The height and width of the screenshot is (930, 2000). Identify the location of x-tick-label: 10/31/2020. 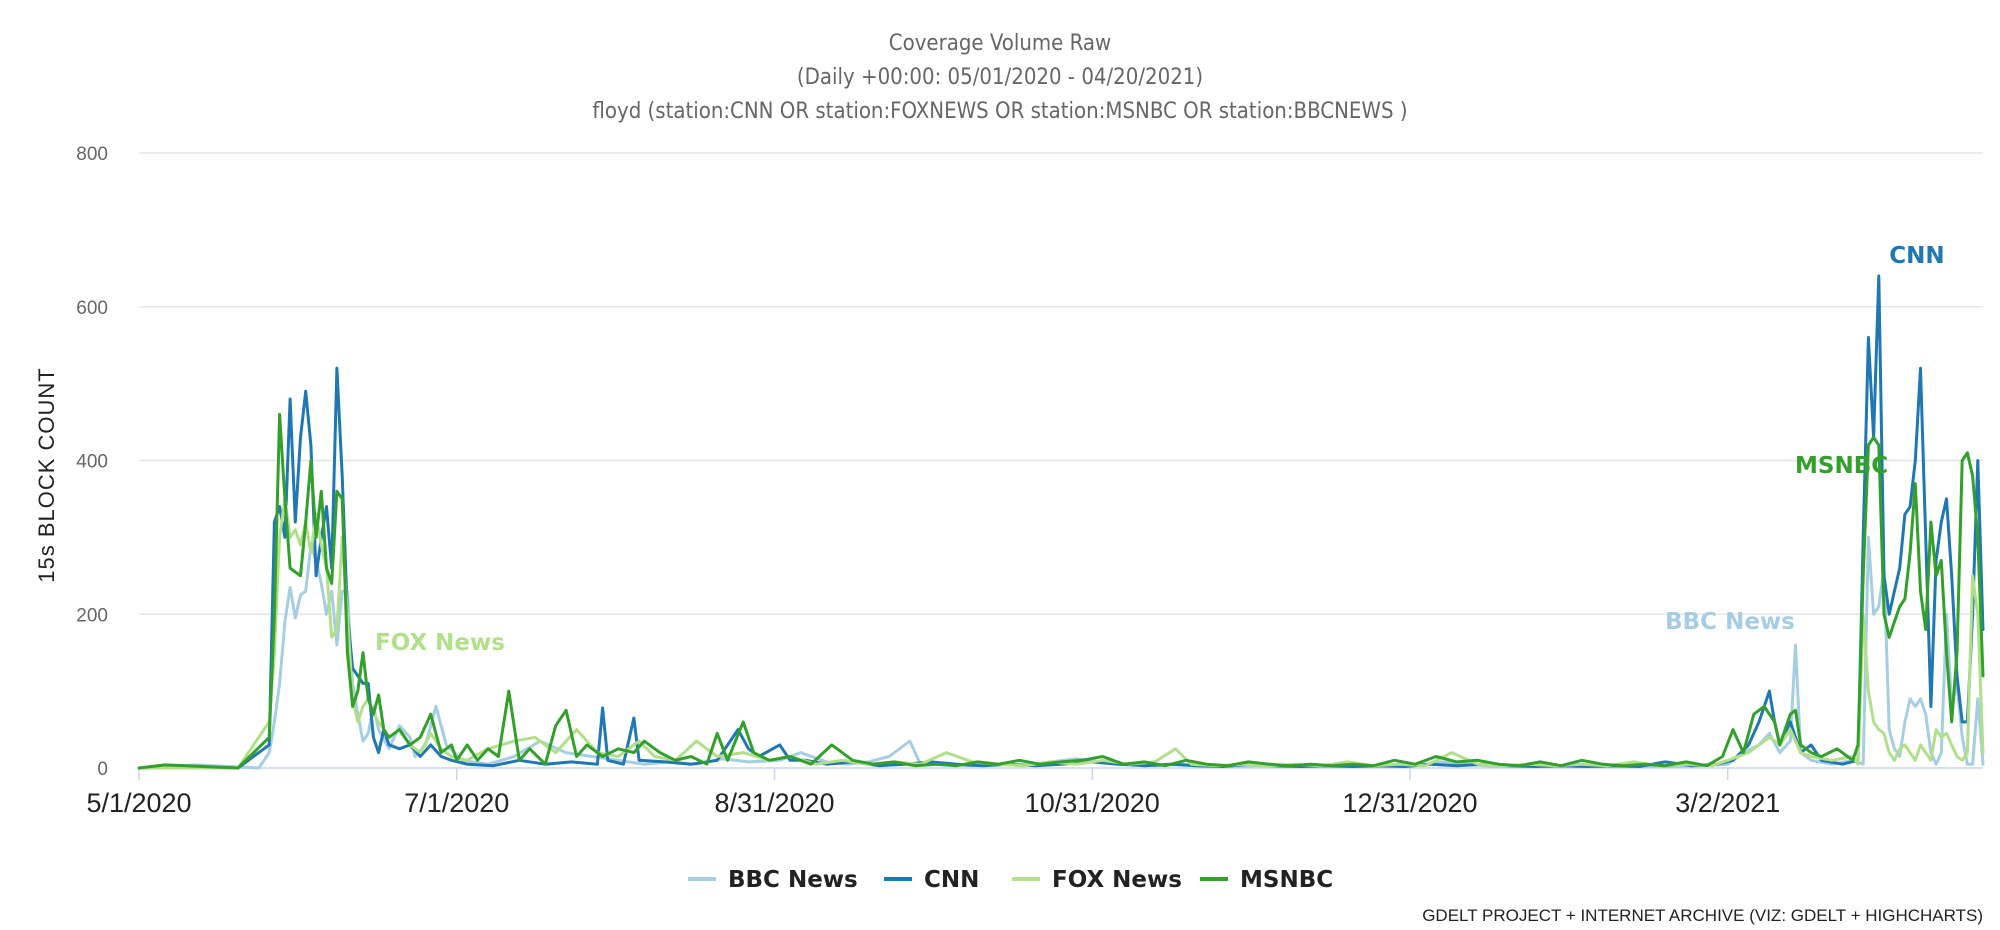
(1092, 803).